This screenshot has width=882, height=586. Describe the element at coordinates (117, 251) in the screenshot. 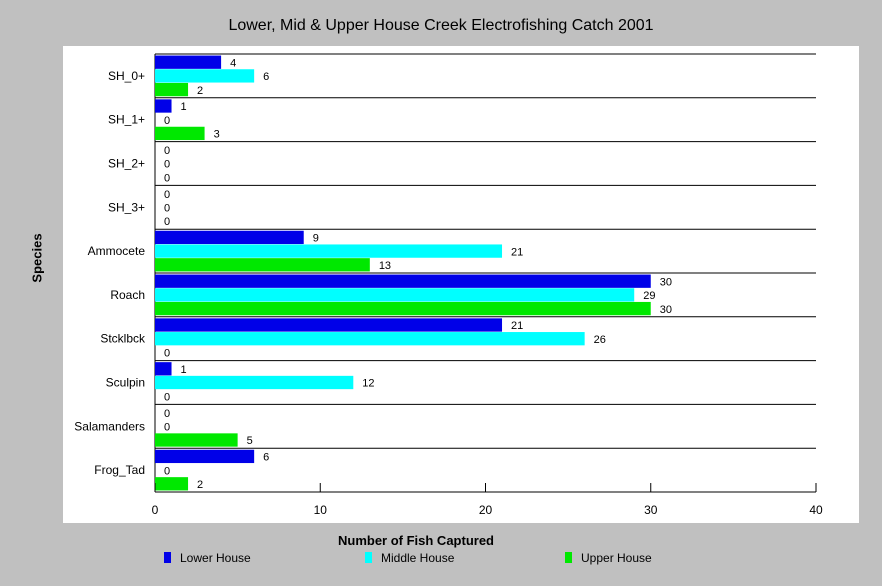

I see `category-label: Ammocete` at that location.